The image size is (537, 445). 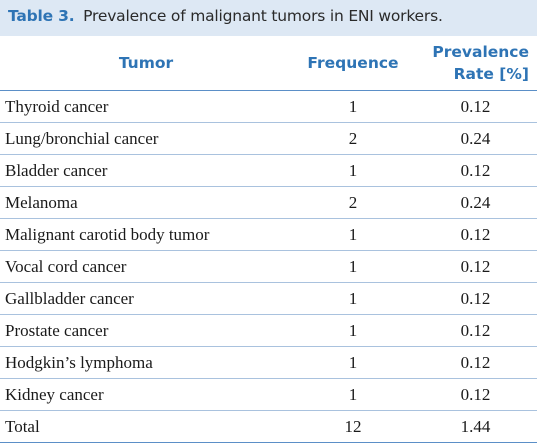 I want to click on table-row: Lung/bronchial cancer 2 0.24, so click(x=268, y=138).